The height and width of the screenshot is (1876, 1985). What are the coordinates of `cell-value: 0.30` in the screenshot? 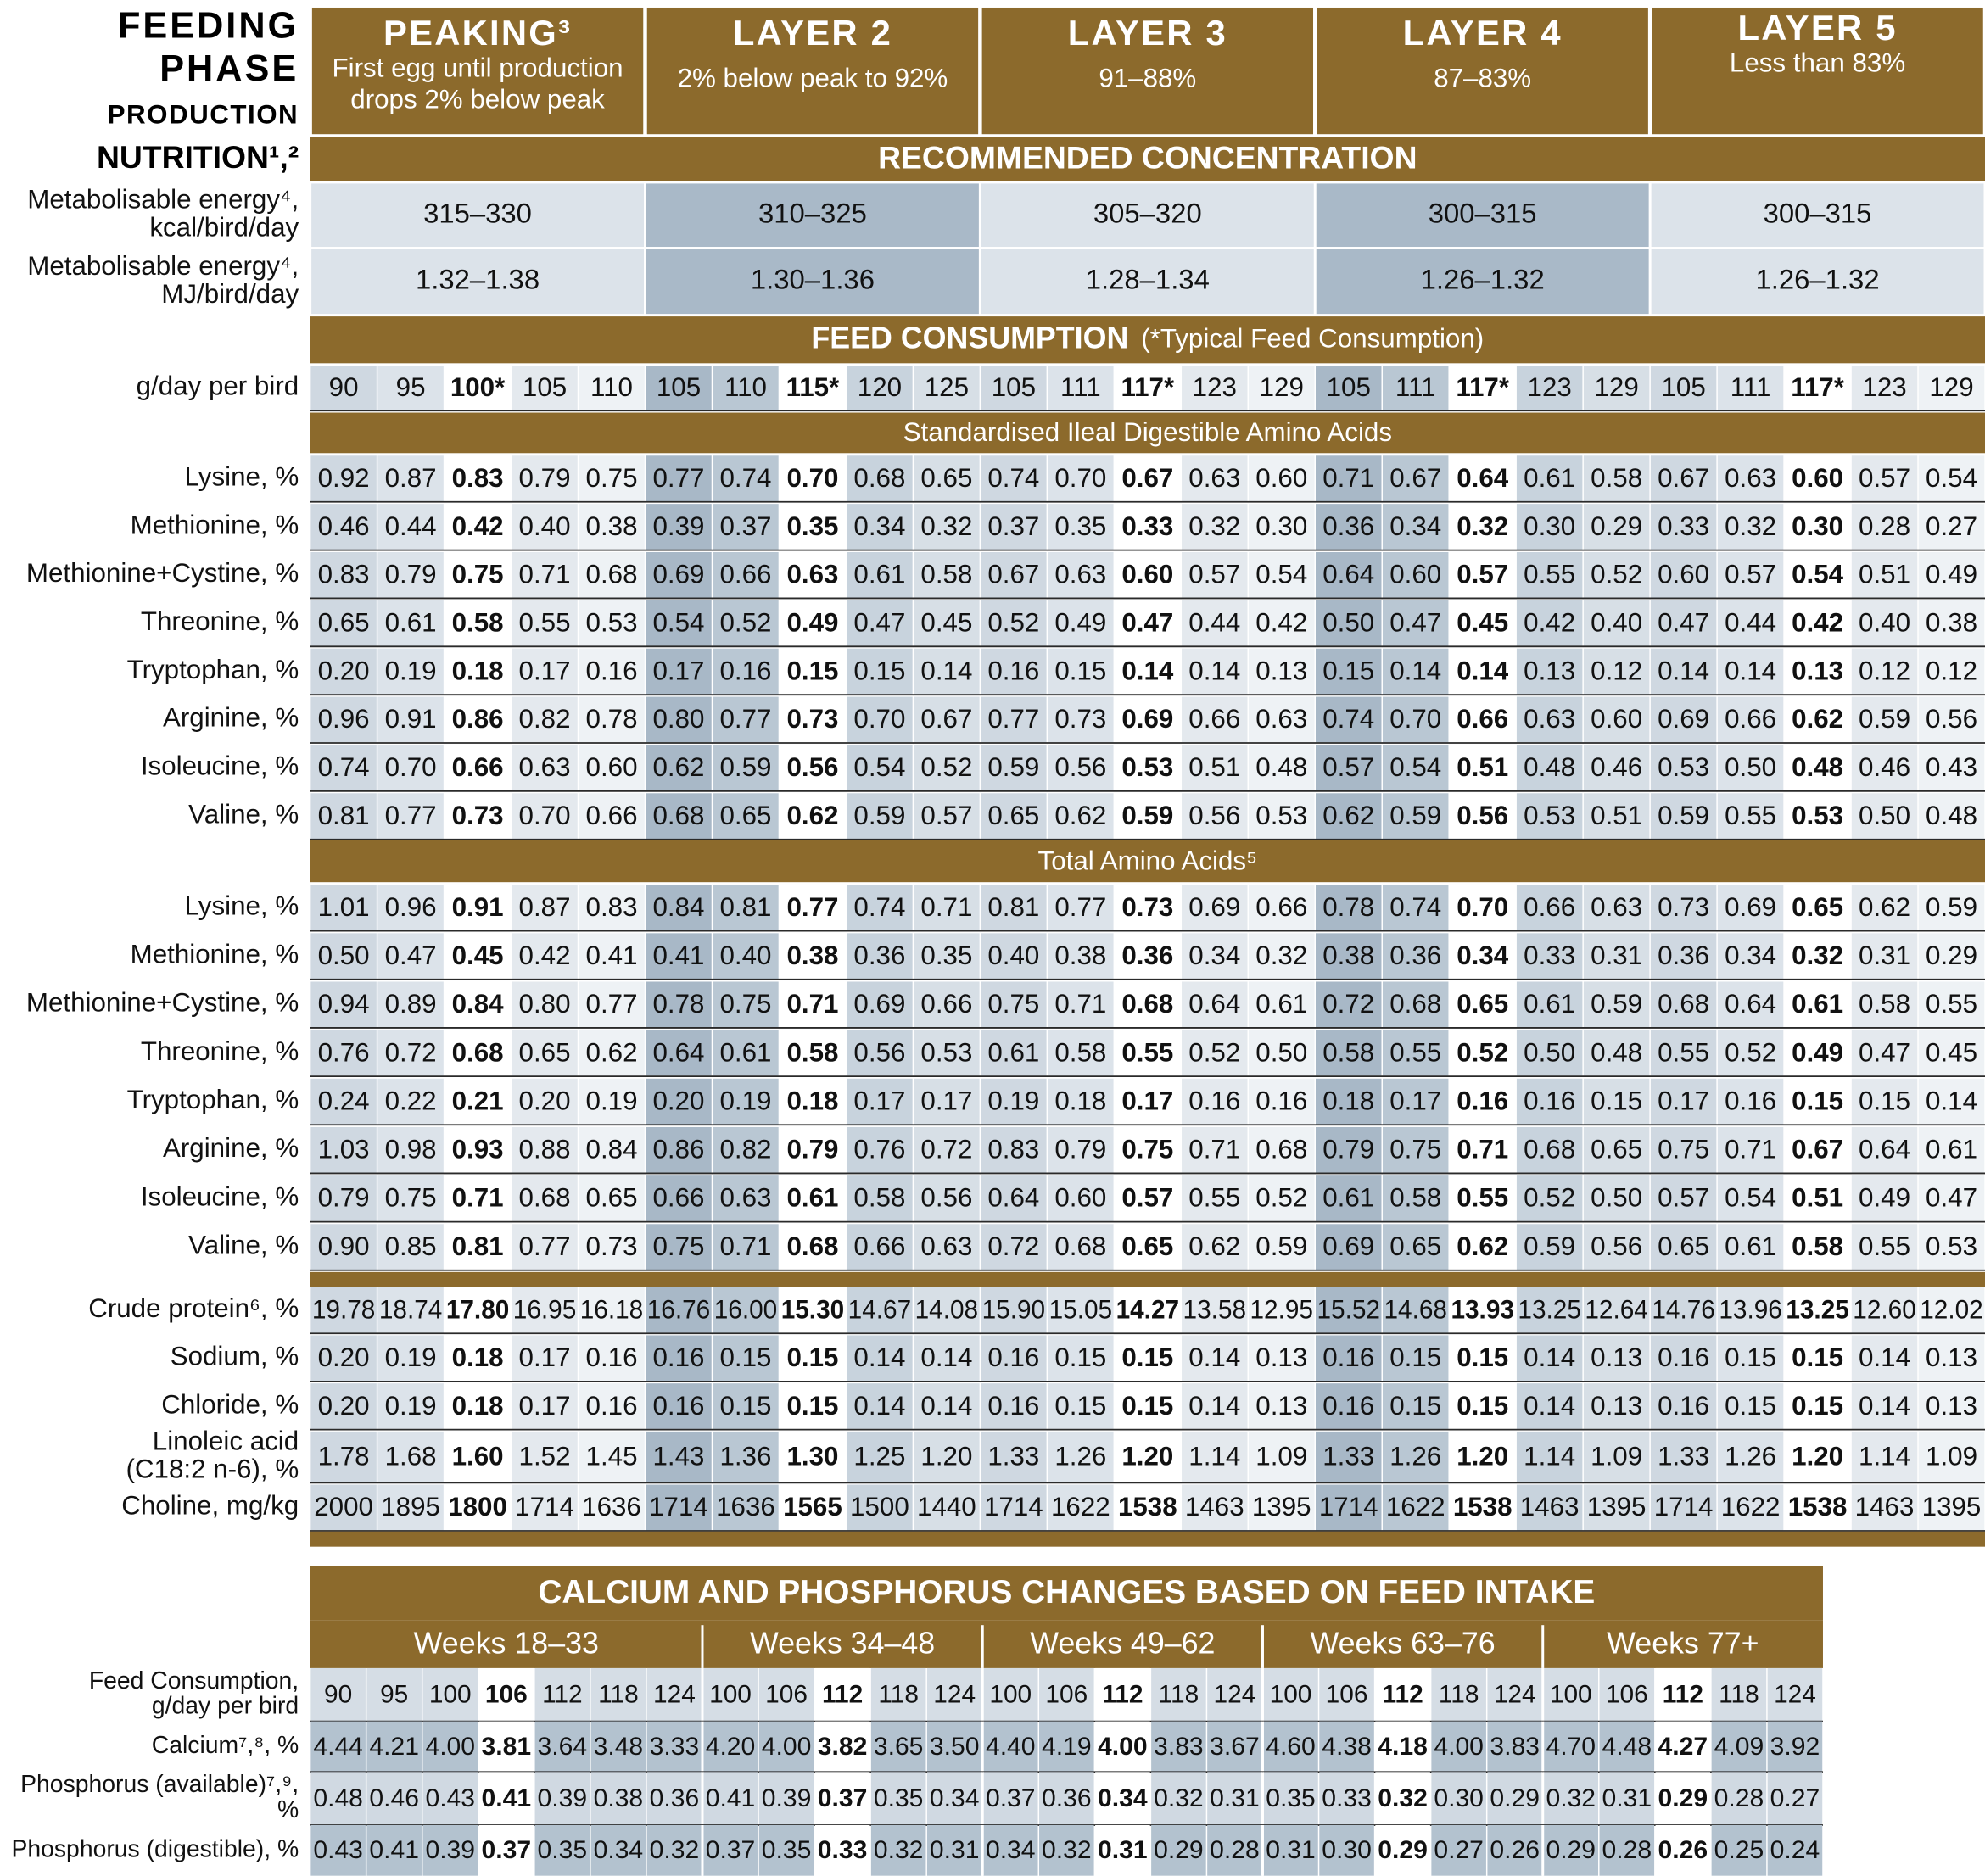 It's located at (1549, 526).